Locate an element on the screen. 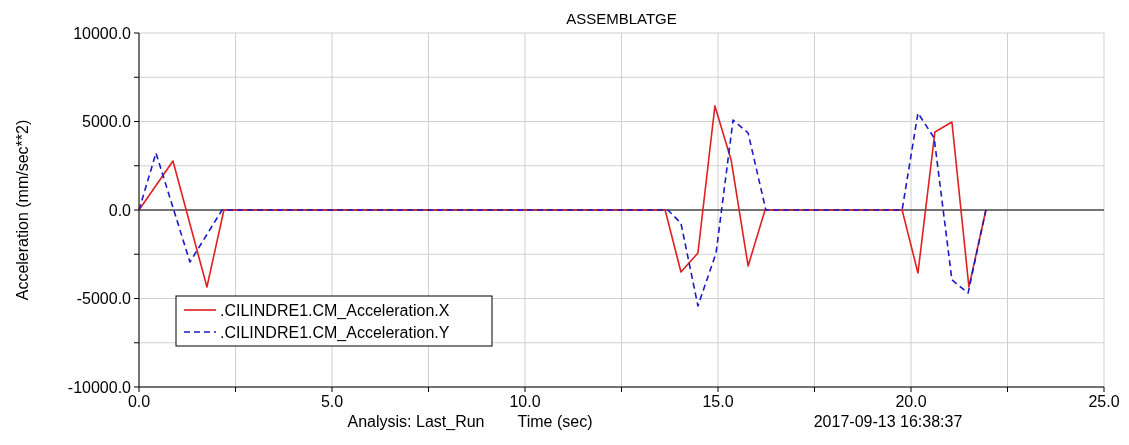 This screenshot has height=445, width=1129. chart-title: ASSEMBLATGE is located at coordinates (621, 18).